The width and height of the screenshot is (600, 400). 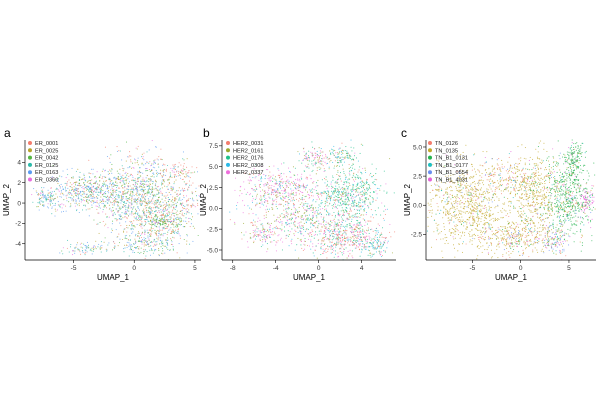 What do you see at coordinates (19, 203) in the screenshot?
I see `y-tick-label: 0` at bounding box center [19, 203].